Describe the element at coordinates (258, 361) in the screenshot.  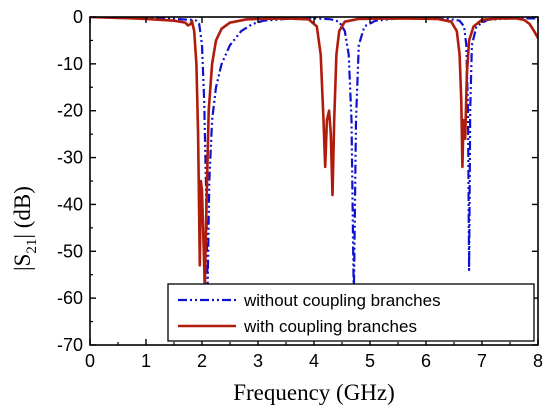
I see `x-tick-label: 3` at that location.